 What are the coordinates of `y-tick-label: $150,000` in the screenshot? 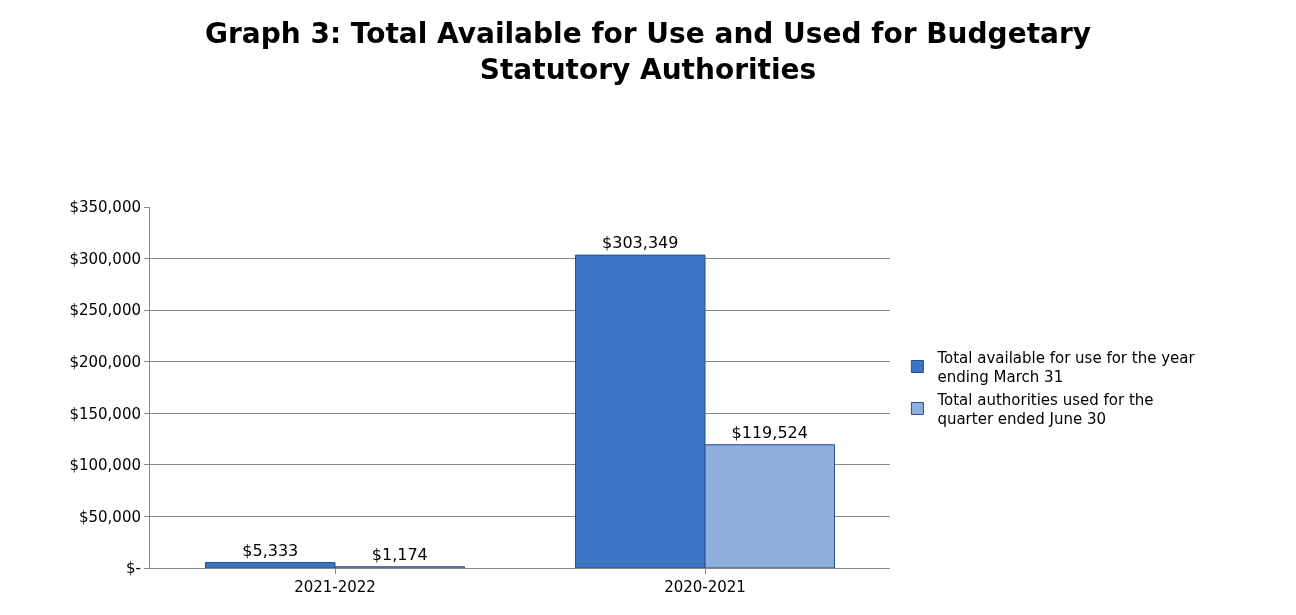 It's located at (105, 413).